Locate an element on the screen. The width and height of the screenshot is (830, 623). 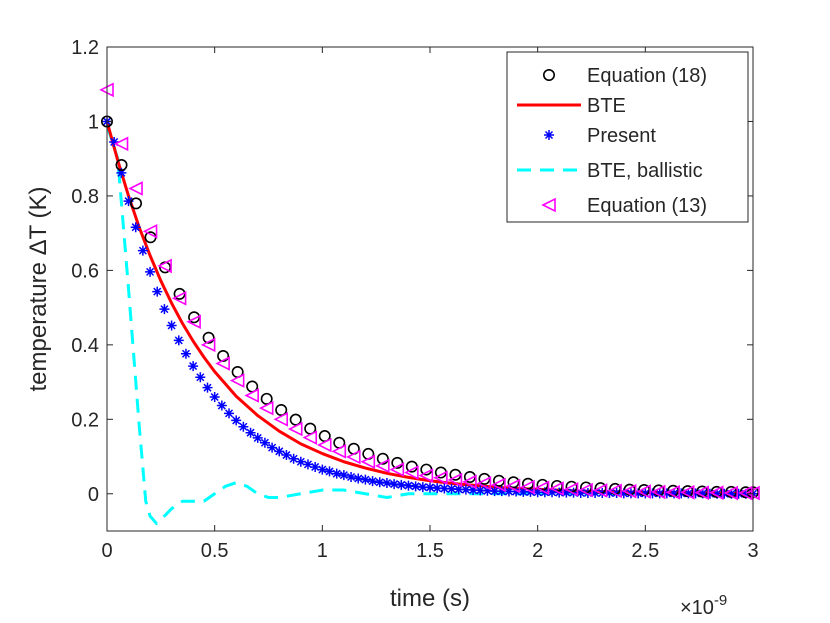
legend-label-bte-ballistic: BTE, ballistic is located at coordinates (645, 171).